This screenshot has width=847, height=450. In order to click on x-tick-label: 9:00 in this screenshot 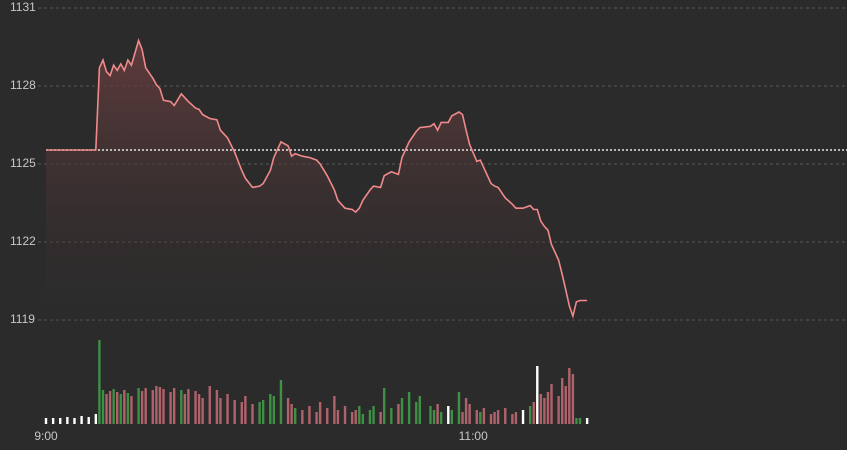, I will do `click(46, 436)`.